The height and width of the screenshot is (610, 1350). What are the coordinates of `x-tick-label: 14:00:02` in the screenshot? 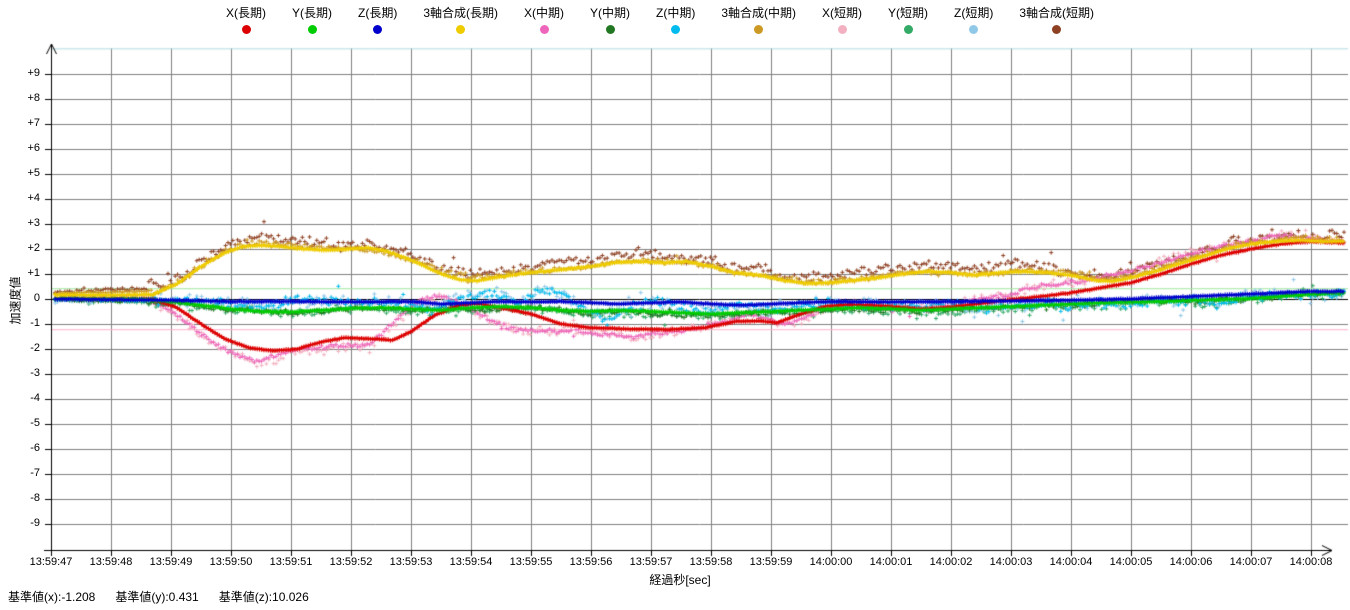 It's located at (951, 562).